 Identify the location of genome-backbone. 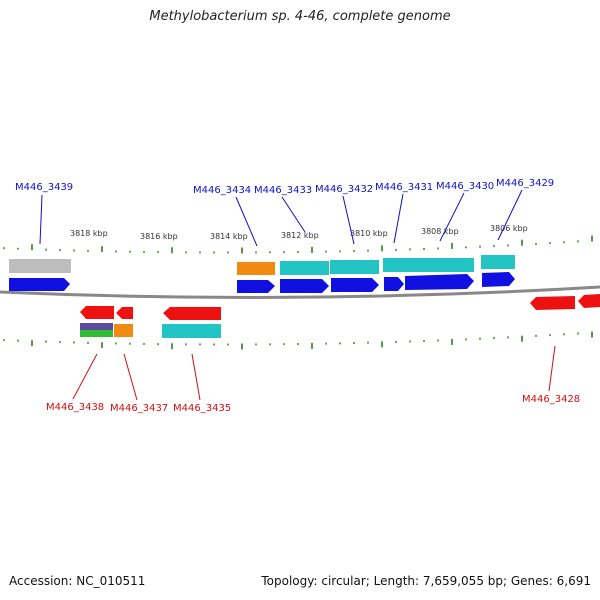
(300, 292).